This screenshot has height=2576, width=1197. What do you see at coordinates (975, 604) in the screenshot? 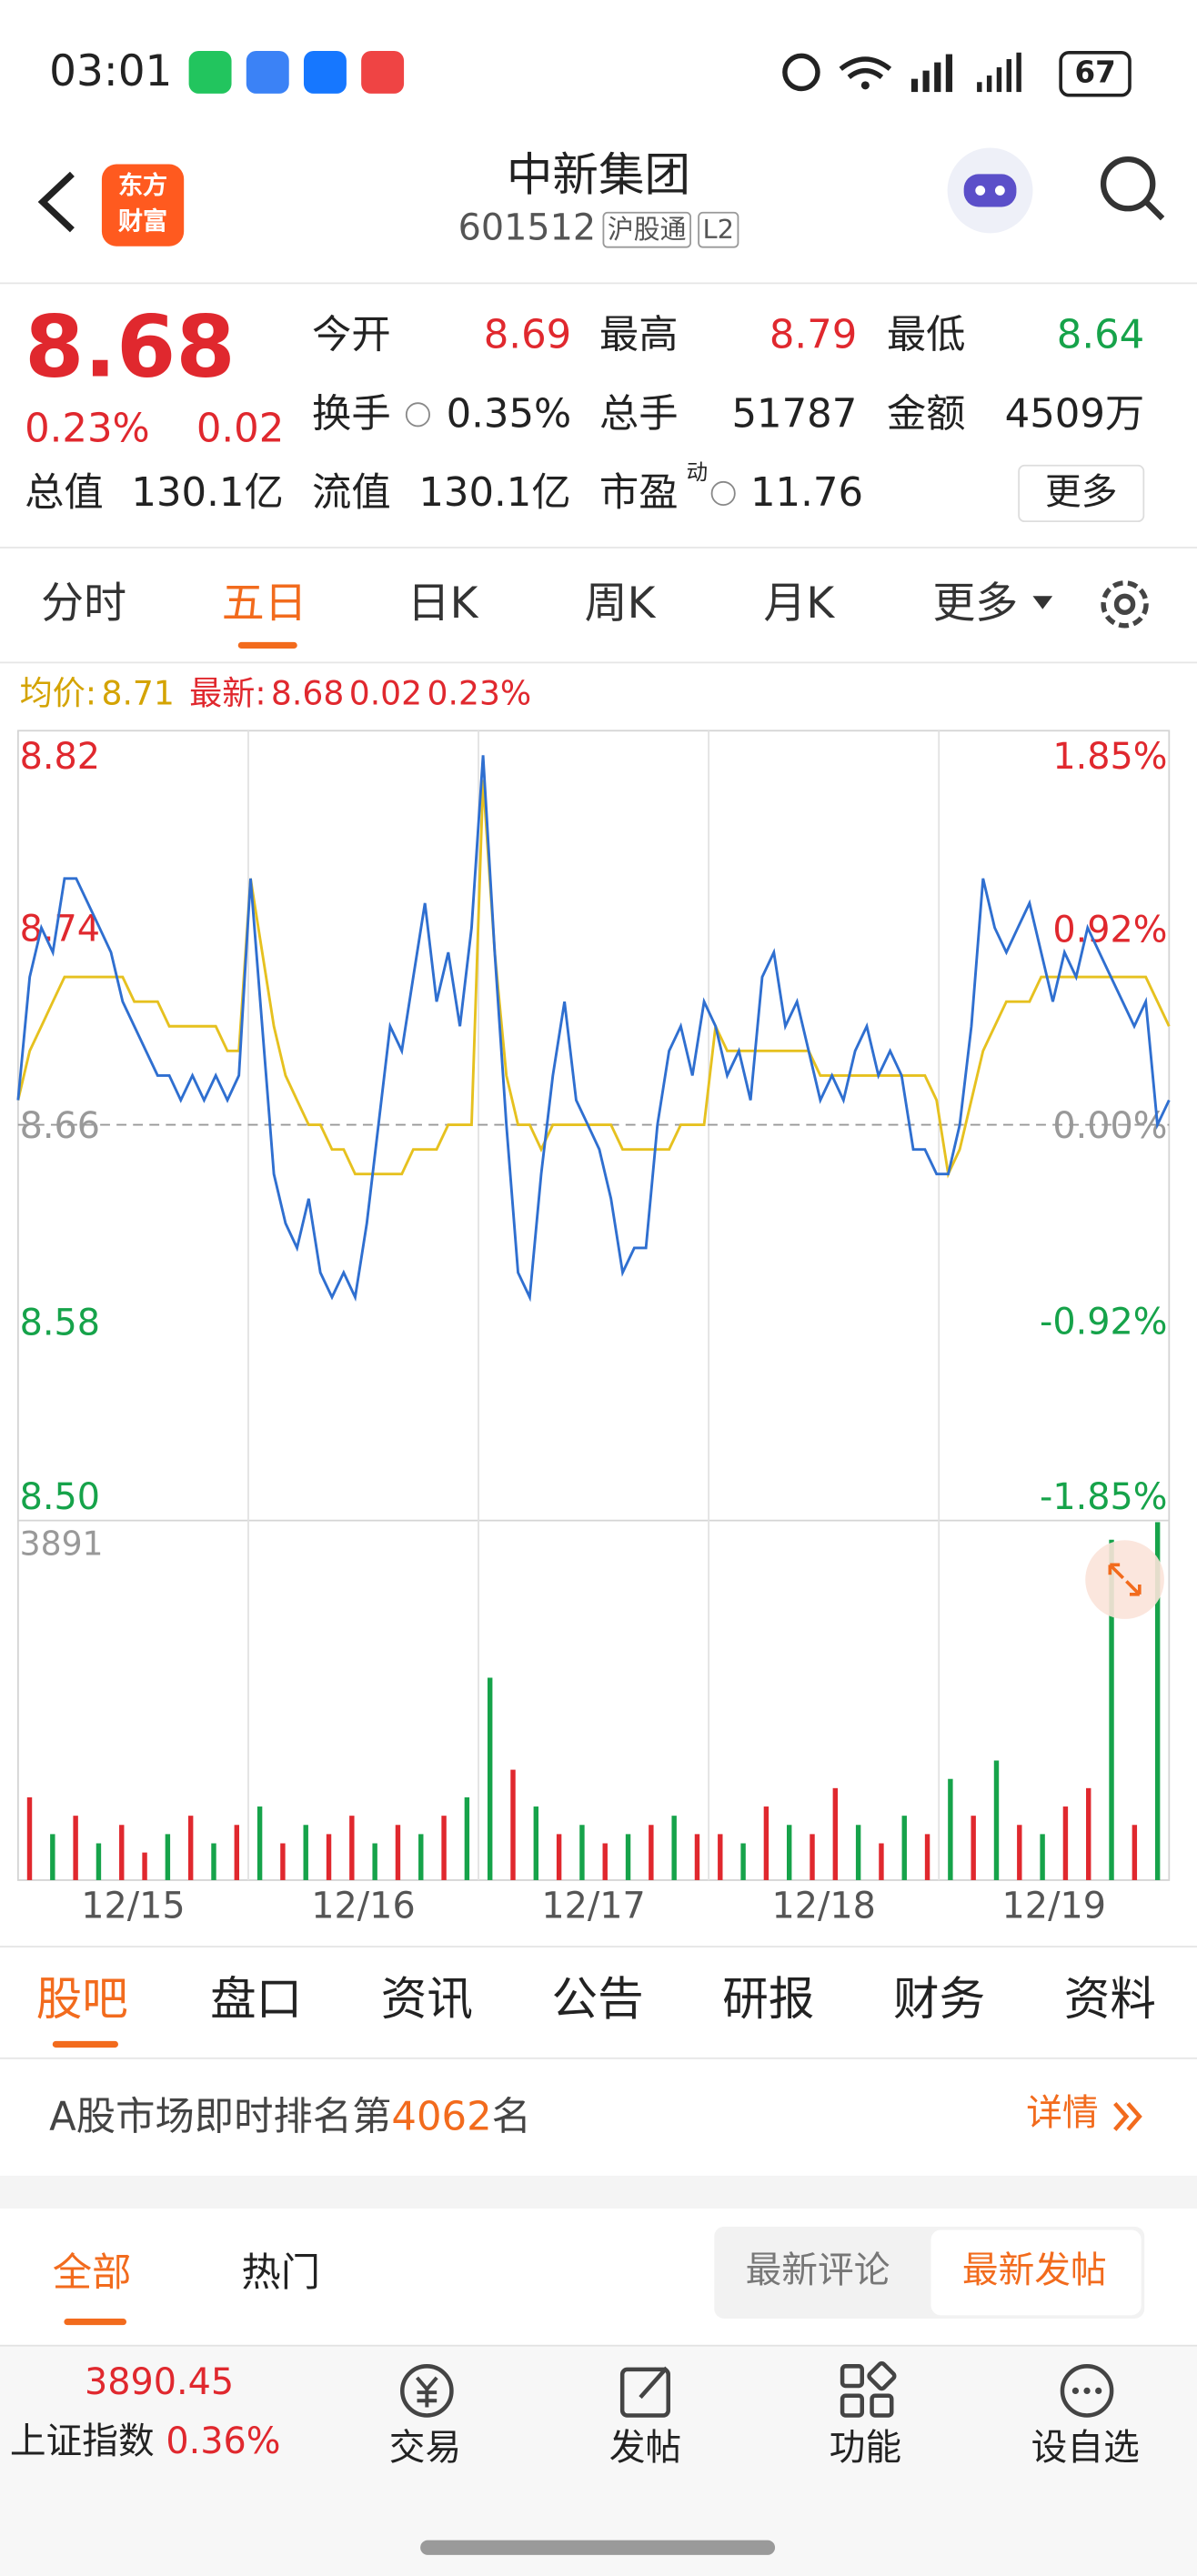
I see `period-tab: 更多` at bounding box center [975, 604].